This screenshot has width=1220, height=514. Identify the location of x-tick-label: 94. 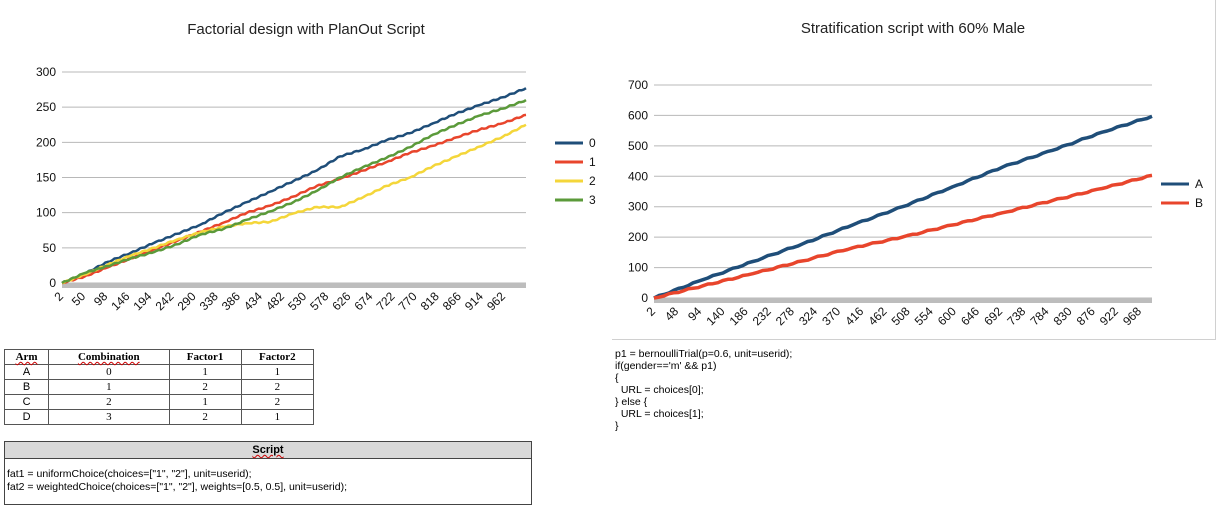
(695, 314).